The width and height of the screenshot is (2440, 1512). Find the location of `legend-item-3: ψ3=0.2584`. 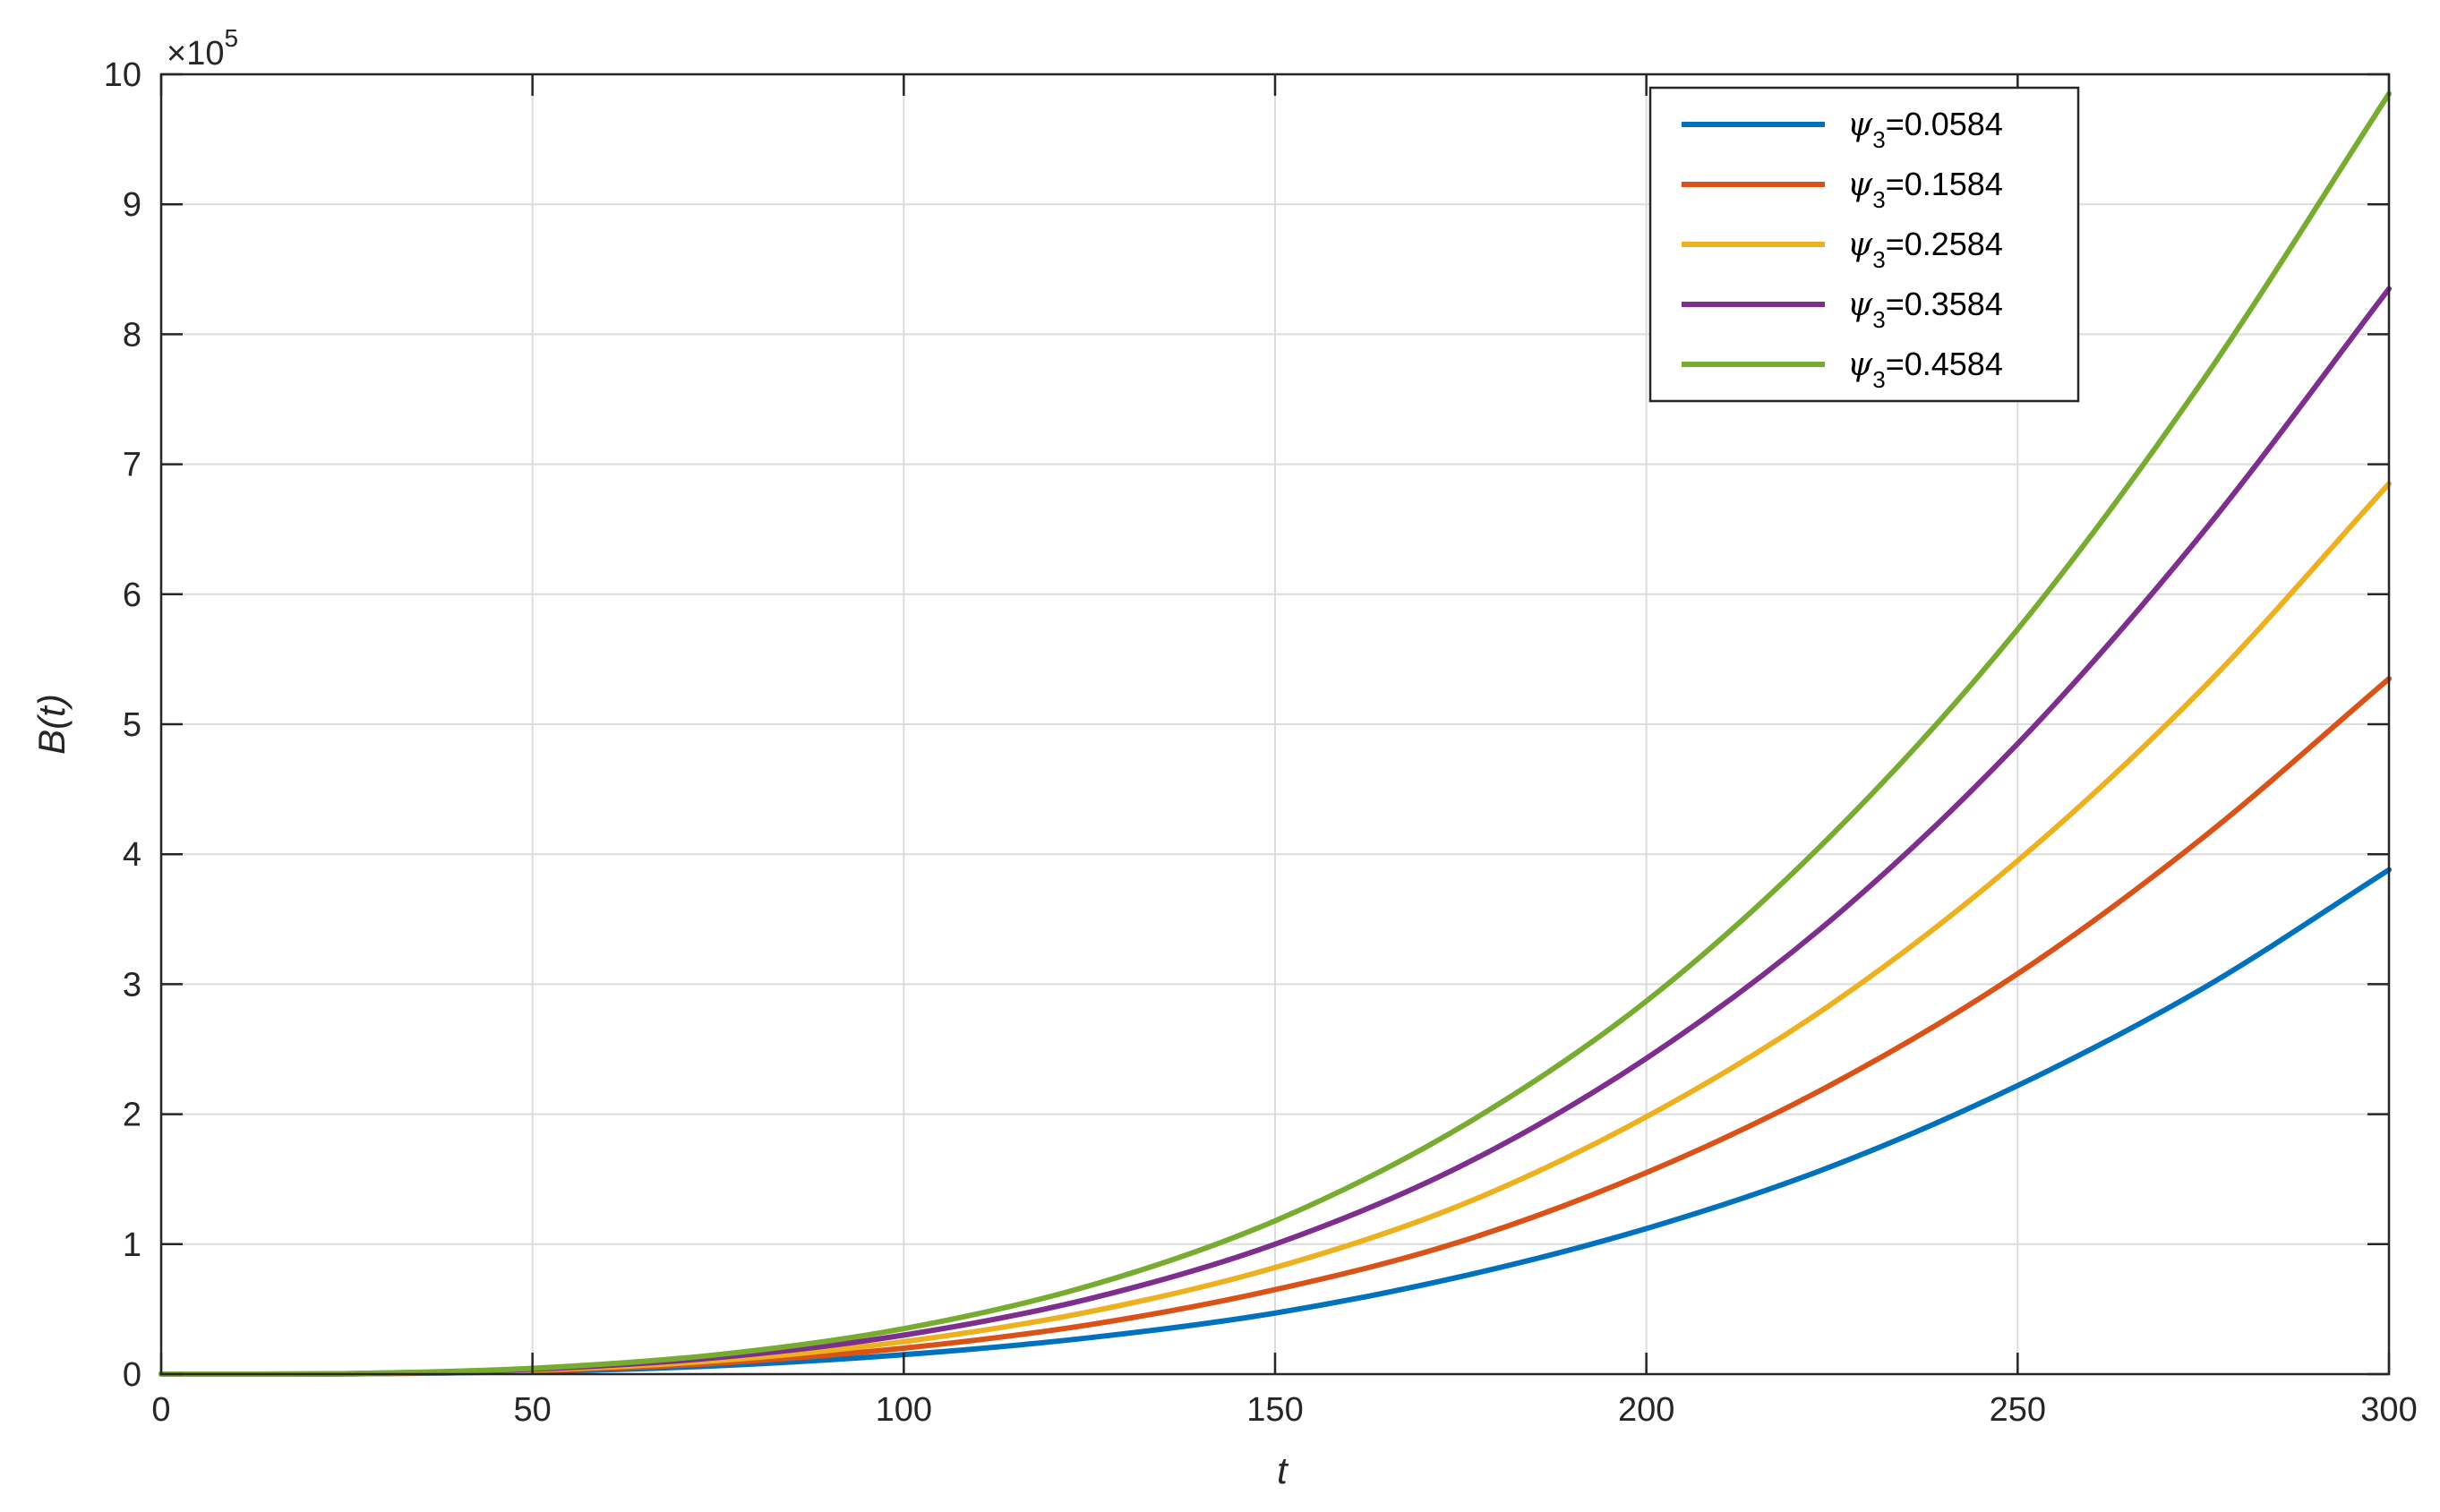

legend-item-3: ψ3=0.2584 is located at coordinates (1843, 249).